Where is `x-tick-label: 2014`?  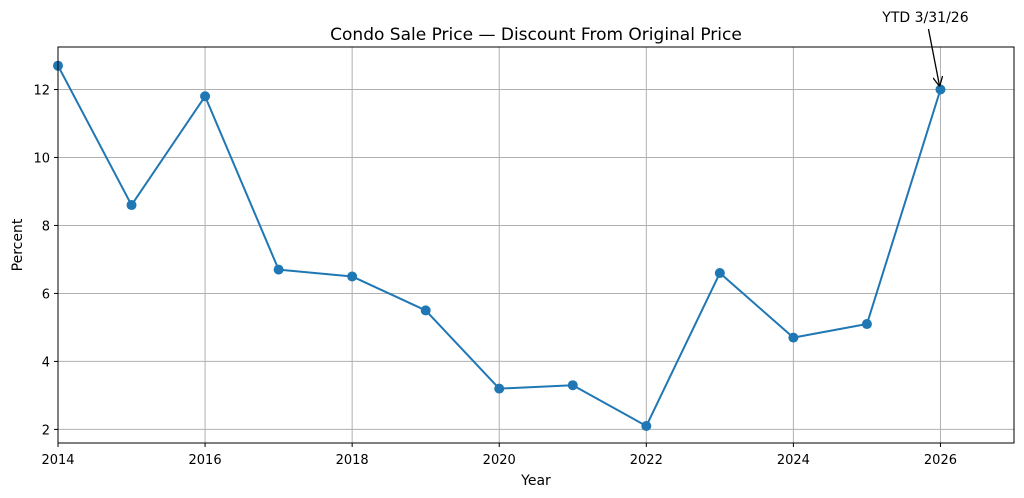 x-tick-label: 2014 is located at coordinates (57, 460).